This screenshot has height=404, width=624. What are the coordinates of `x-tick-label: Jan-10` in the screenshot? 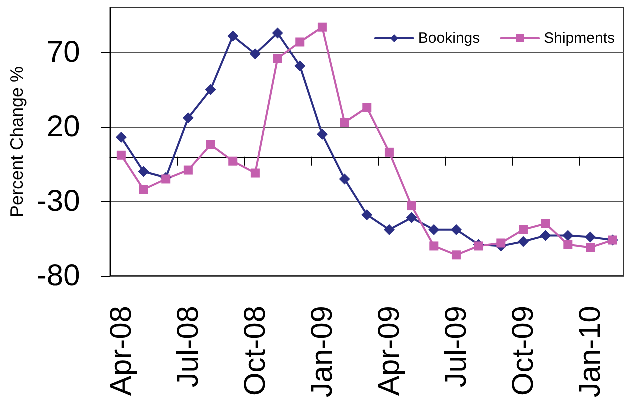 It's located at (590, 352).